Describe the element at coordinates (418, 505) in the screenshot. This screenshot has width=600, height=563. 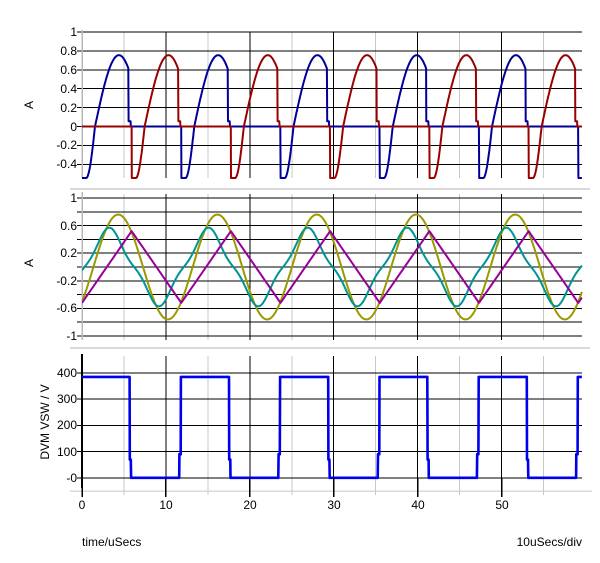
I see `x-tick-label: 40` at that location.